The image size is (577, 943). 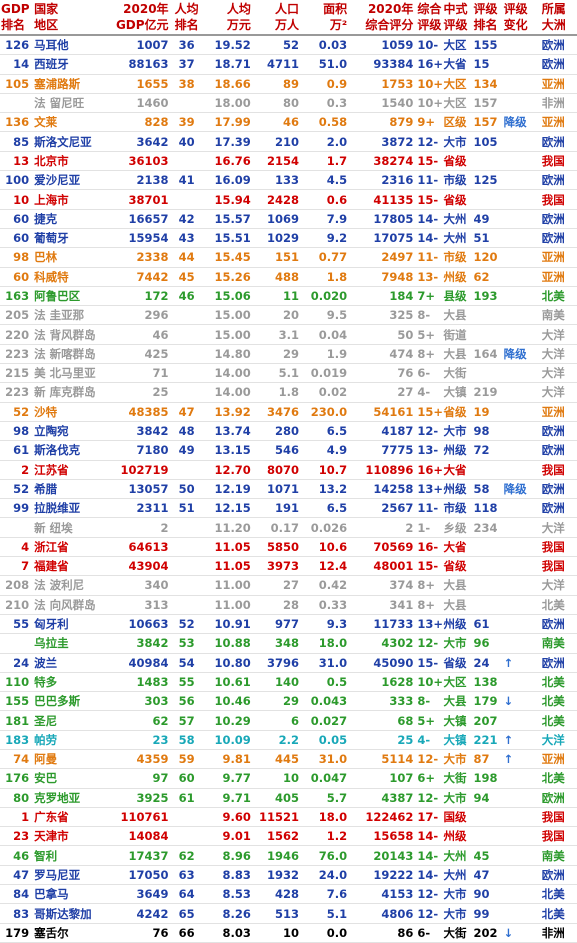 What do you see at coordinates (275, 740) in the screenshot?
I see `cell-population: 2.2` at bounding box center [275, 740].